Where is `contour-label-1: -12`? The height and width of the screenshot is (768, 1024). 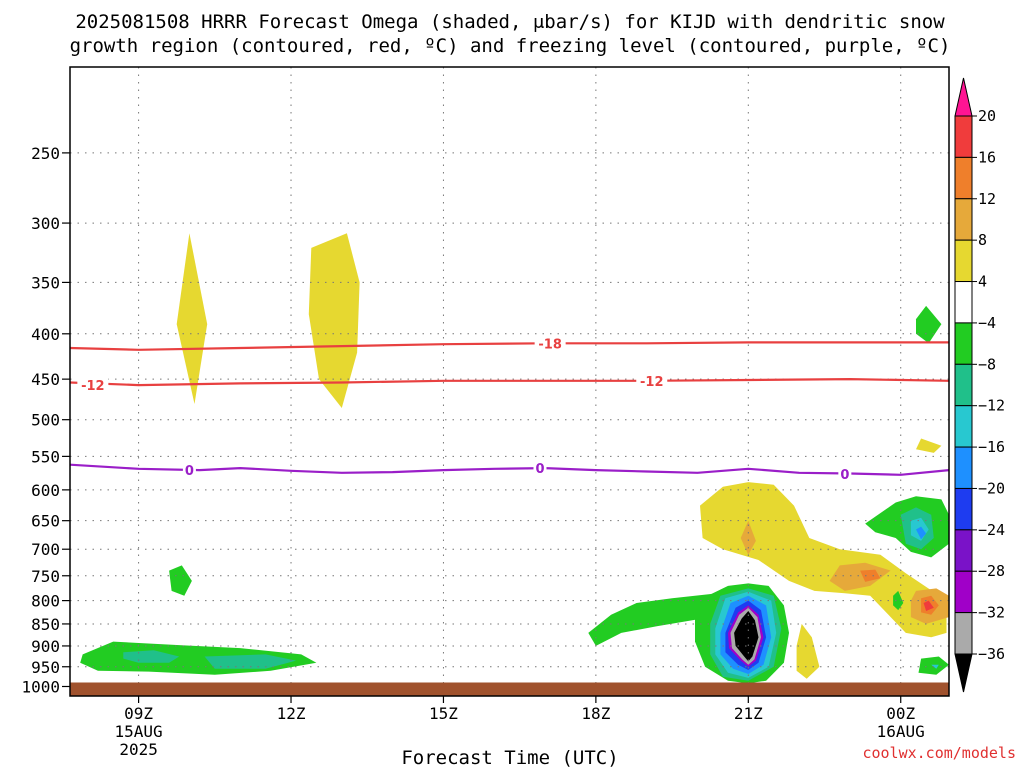 contour-label-1: -12 is located at coordinates (93, 386).